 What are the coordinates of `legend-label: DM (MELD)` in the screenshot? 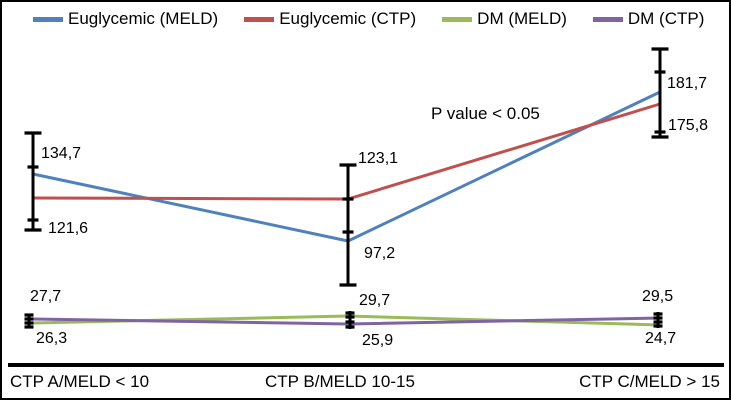 It's located at (522, 18).